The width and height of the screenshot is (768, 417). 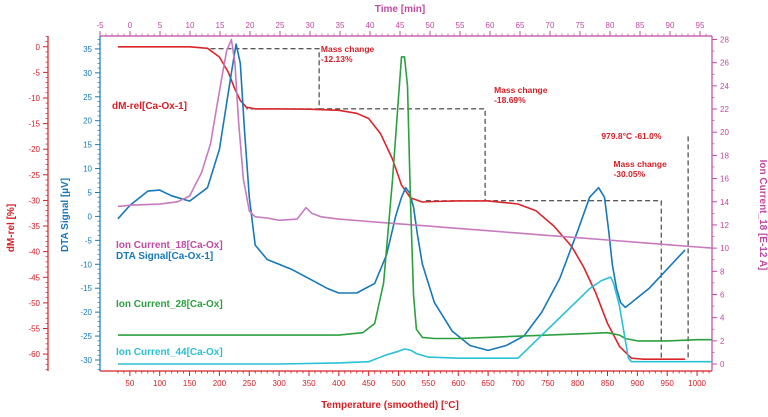 I want to click on left-axis-2-tick-label: -30, so click(x=86, y=360).